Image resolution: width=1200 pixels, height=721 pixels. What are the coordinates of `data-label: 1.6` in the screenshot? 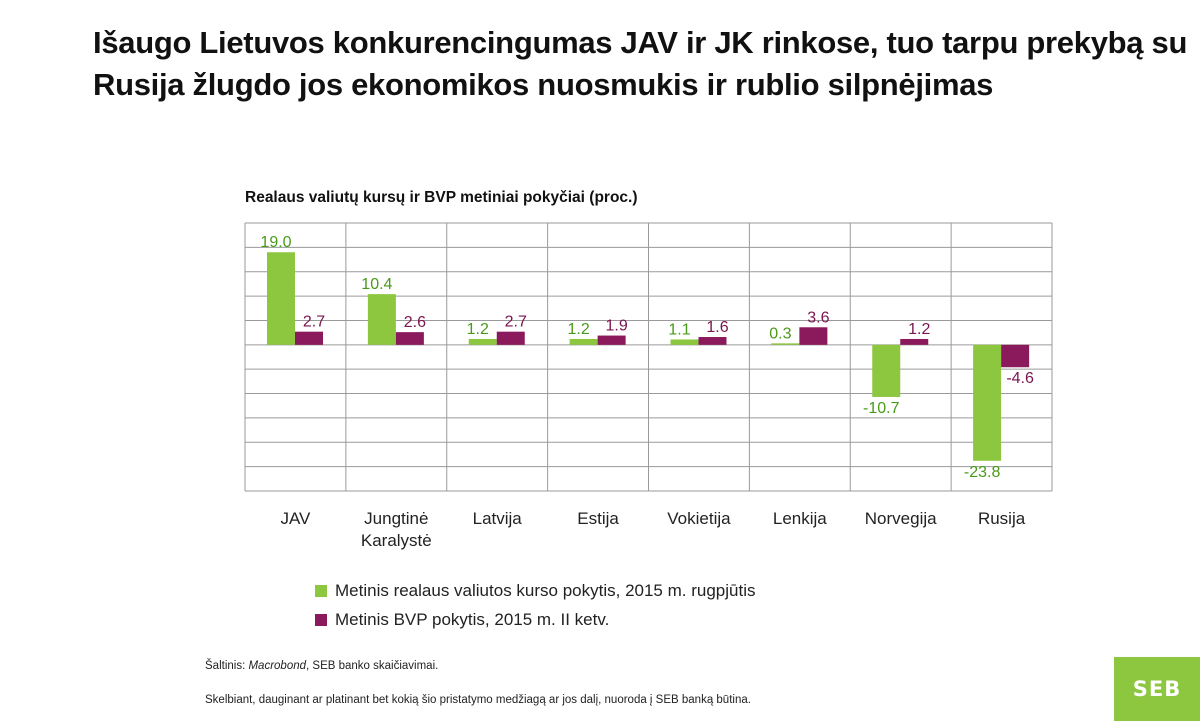 It's located at (717, 327).